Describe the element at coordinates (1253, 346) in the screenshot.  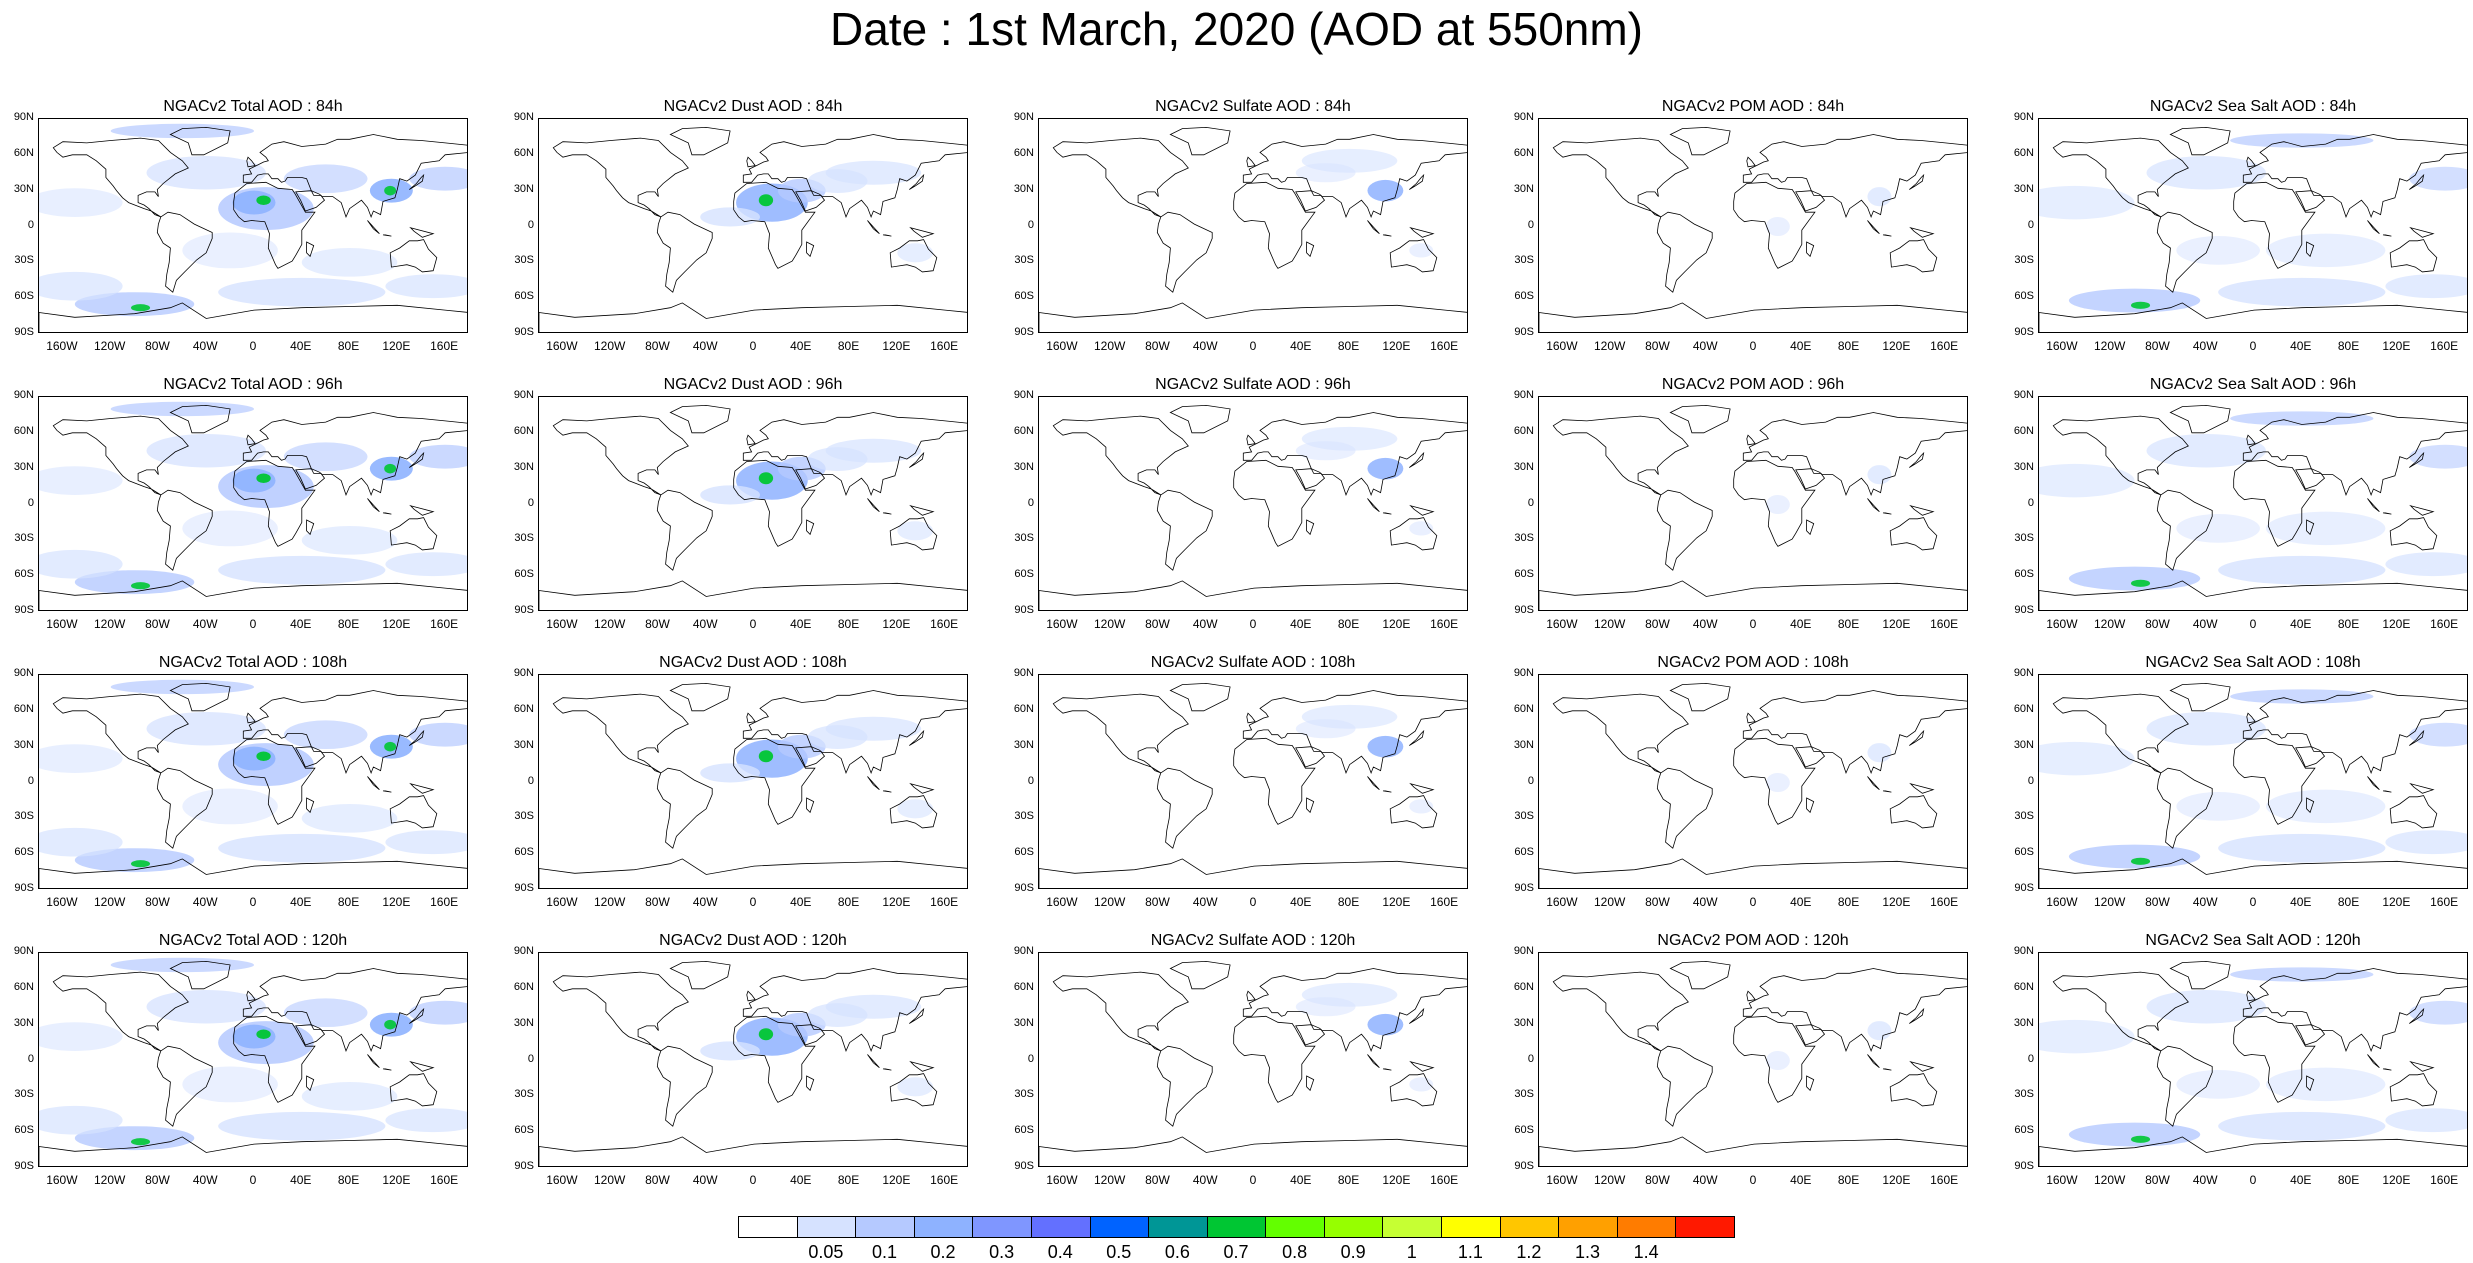
I see `lon-tick-label: 0` at that location.